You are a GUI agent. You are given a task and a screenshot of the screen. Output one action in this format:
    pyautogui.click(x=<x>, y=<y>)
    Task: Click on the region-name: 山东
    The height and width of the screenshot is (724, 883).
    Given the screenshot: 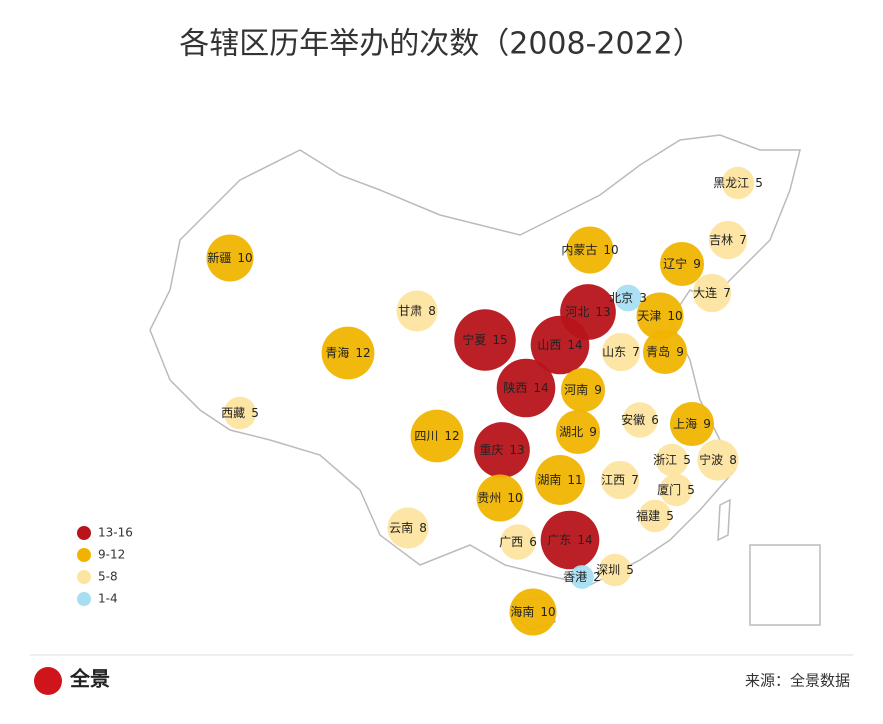 What is the action you would take?
    pyautogui.click(x=614, y=352)
    